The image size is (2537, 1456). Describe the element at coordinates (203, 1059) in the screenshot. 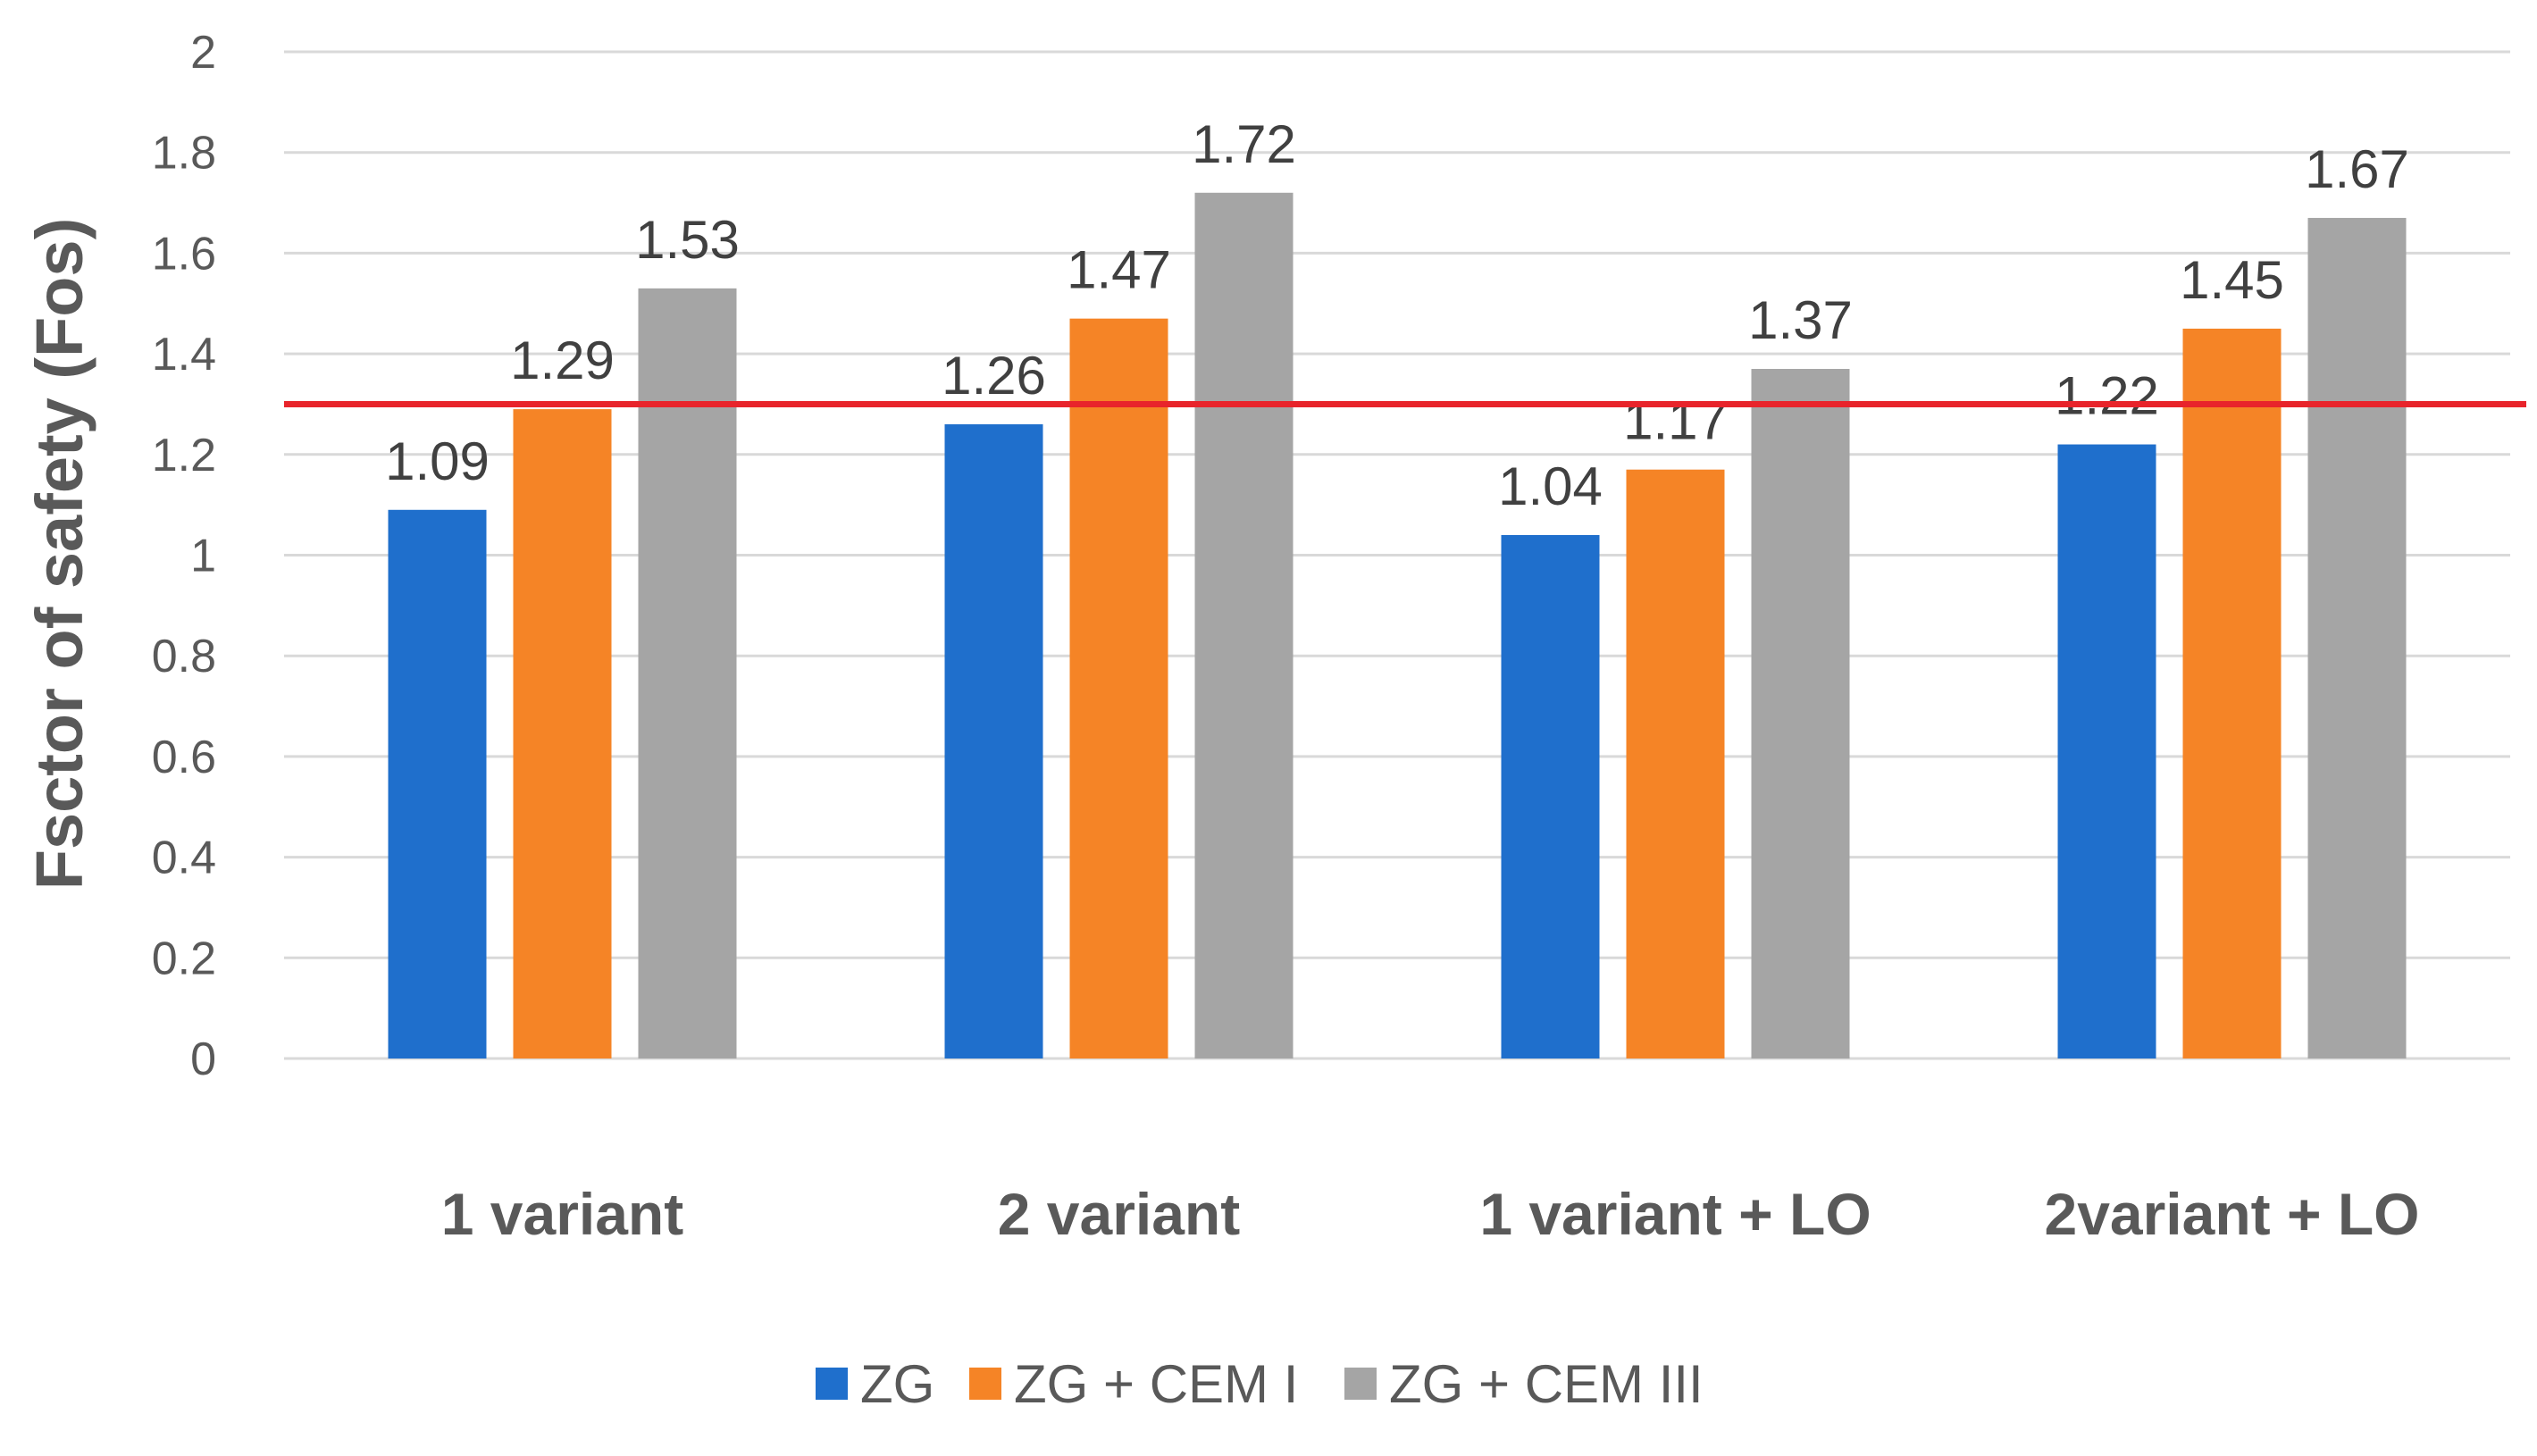

I see `y-tick-label: 0` at that location.